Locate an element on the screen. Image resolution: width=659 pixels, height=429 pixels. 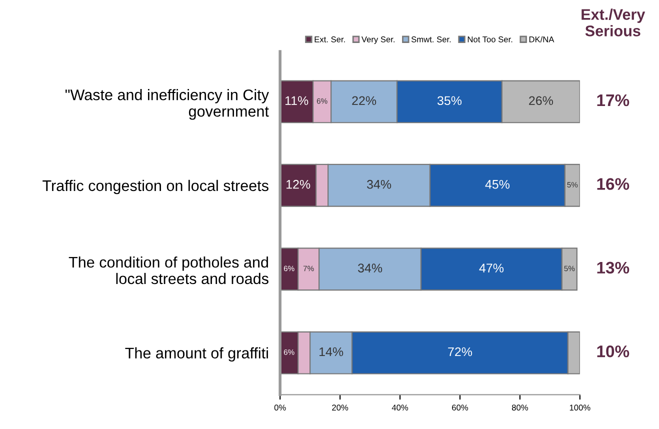
x-tick-label: 100% is located at coordinates (580, 407).